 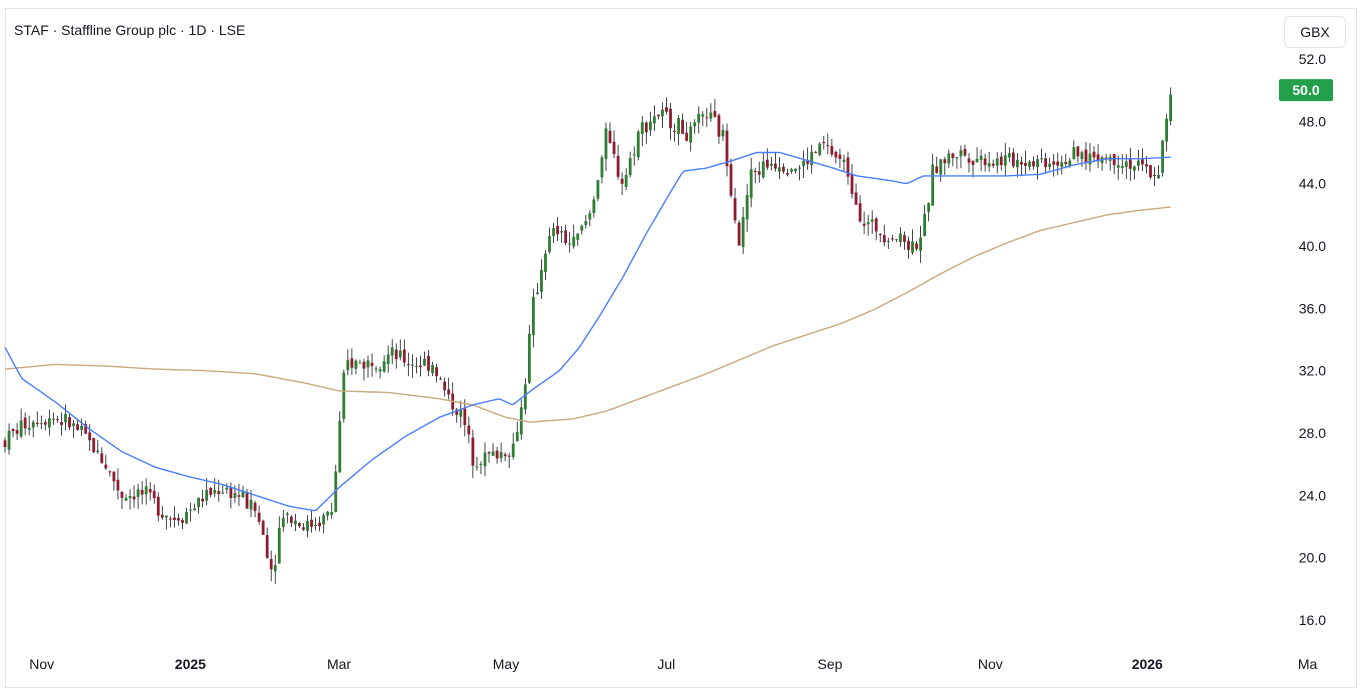 What do you see at coordinates (1312, 620) in the screenshot?
I see `y-tick-label: 16.0` at bounding box center [1312, 620].